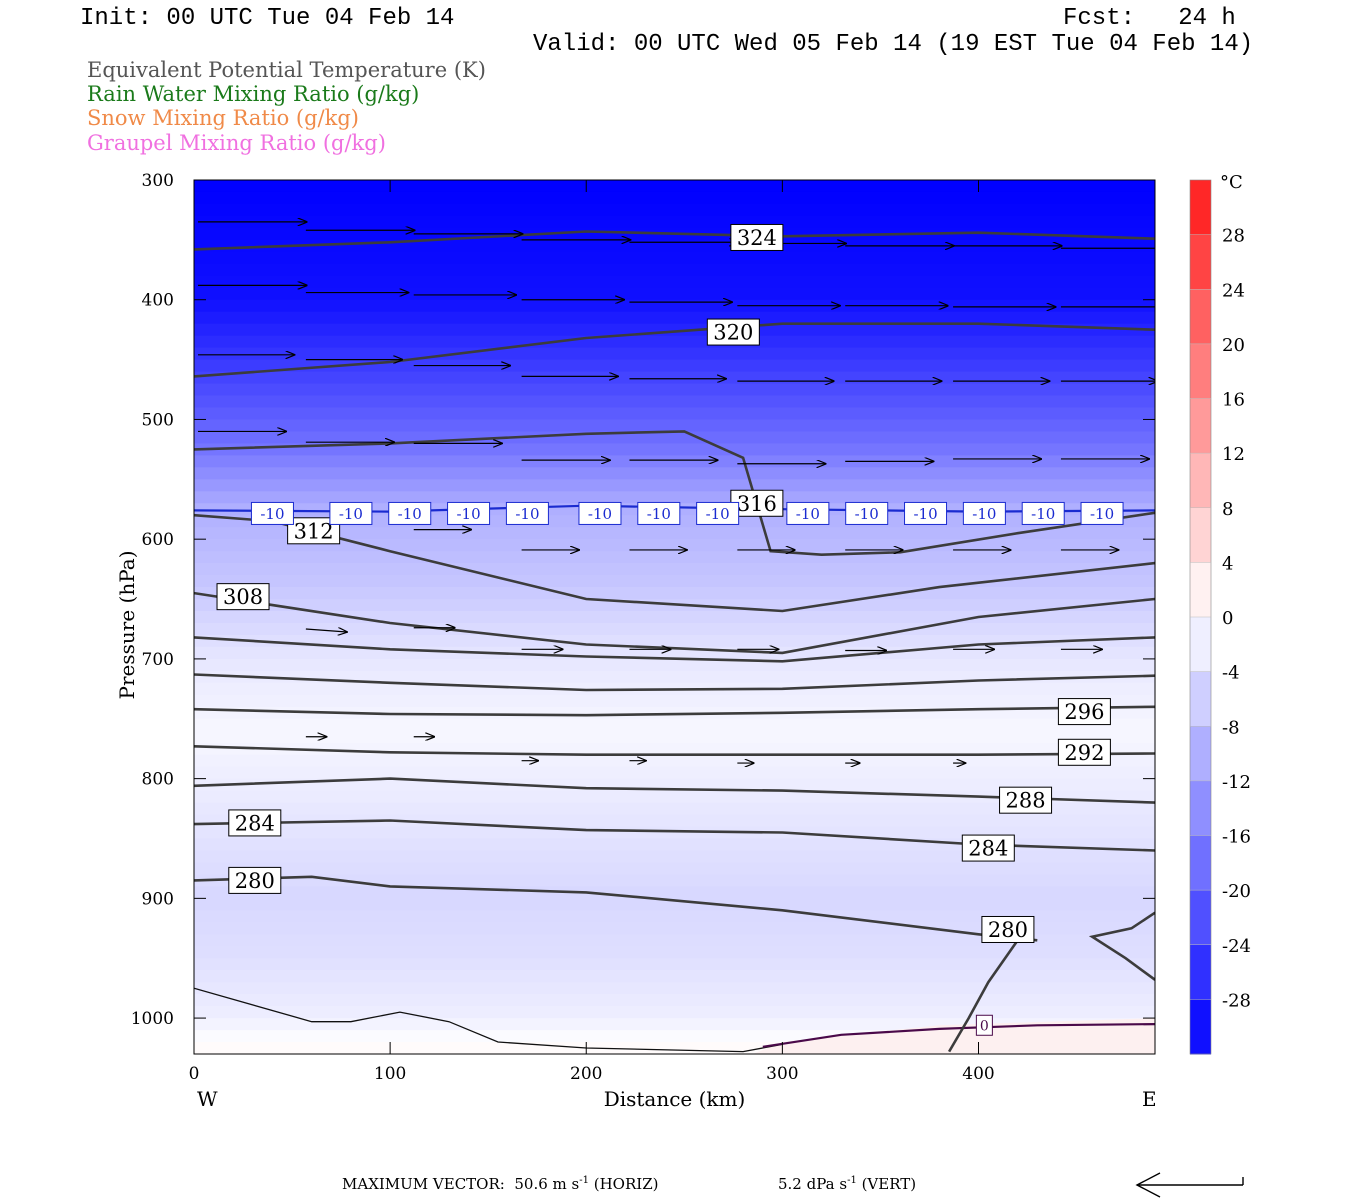 Image resolution: width=1350 pixels, height=1200 pixels. Describe the element at coordinates (1233, 345) in the screenshot. I see `colorbar-tick-label: 20` at that location.